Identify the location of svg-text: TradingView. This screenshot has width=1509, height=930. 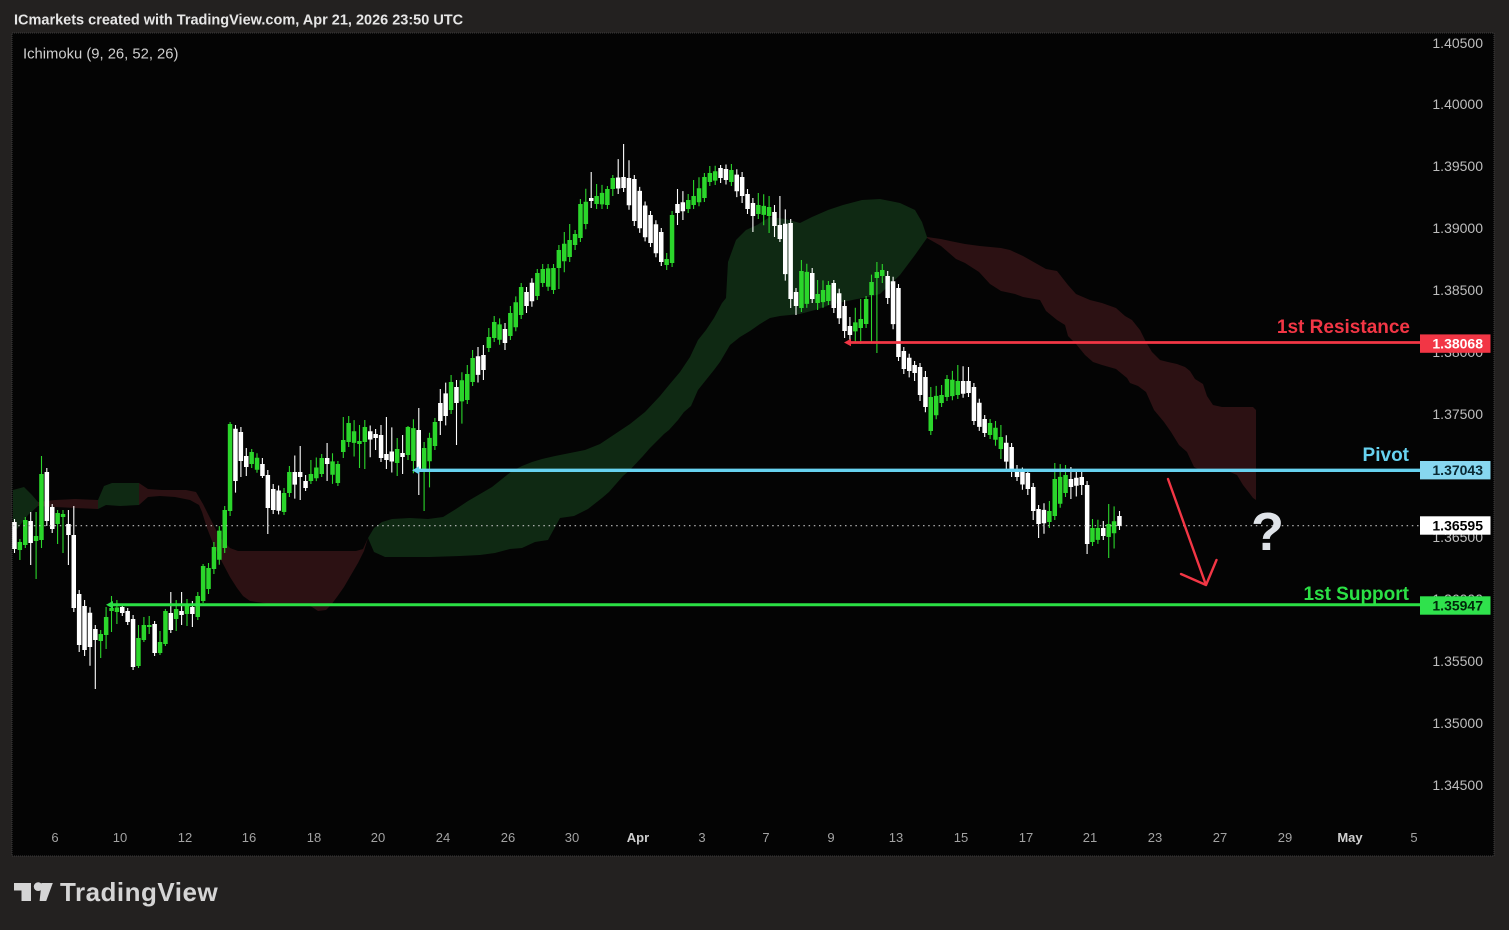
(139, 892).